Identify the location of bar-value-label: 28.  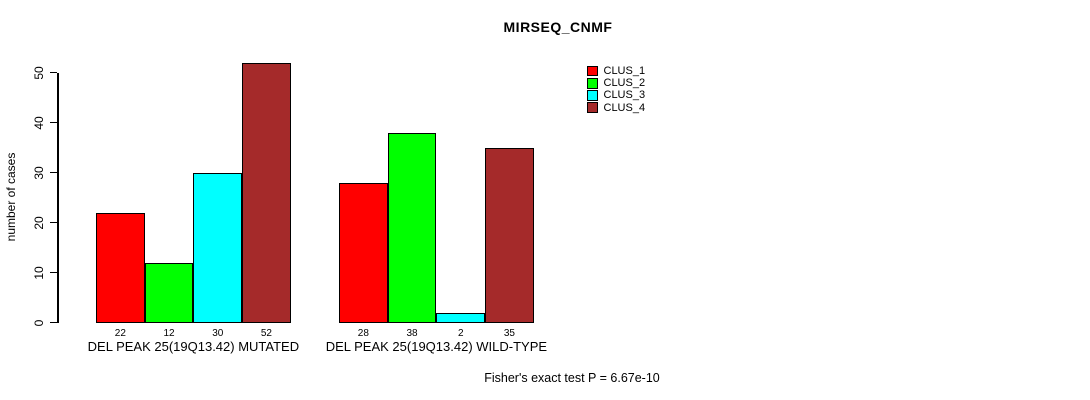
(363, 333).